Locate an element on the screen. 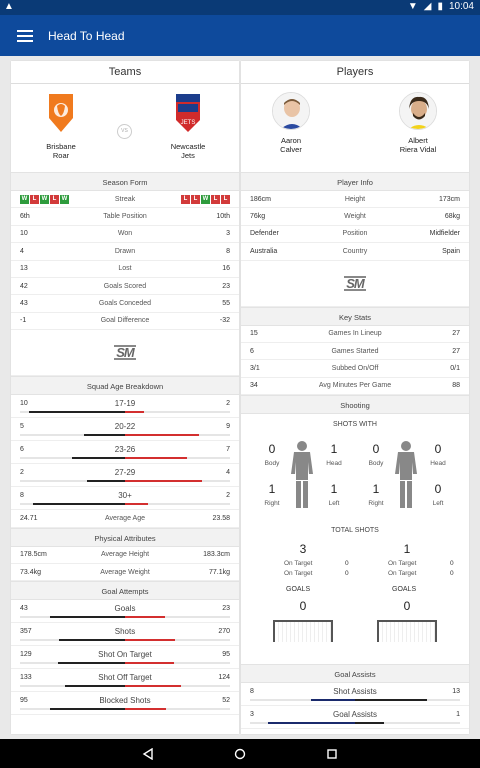 This screenshot has height=768, width=480. teams-heading: Teams is located at coordinates (125, 72).